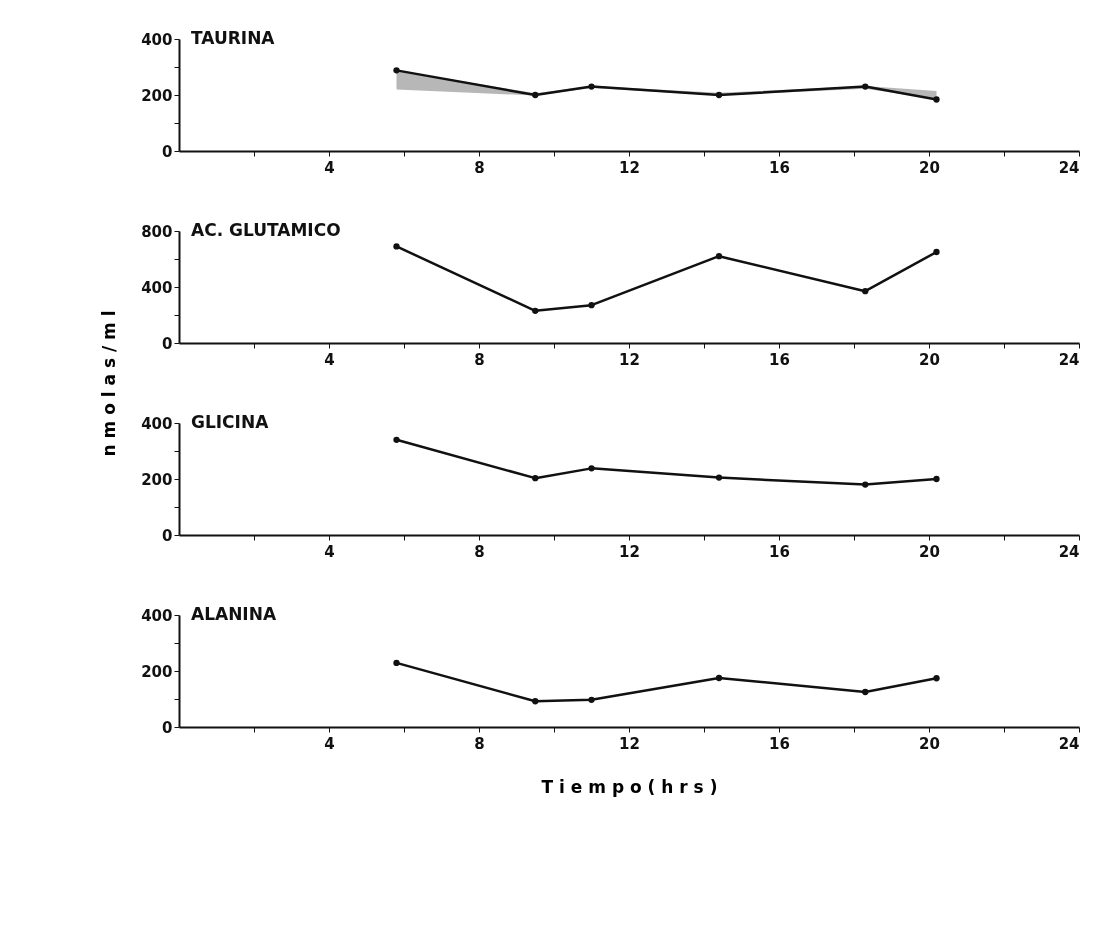 The width and height of the screenshot is (1112, 951). I want to click on x-axis-title: T i e m p o ( h r s ), so click(629, 786).